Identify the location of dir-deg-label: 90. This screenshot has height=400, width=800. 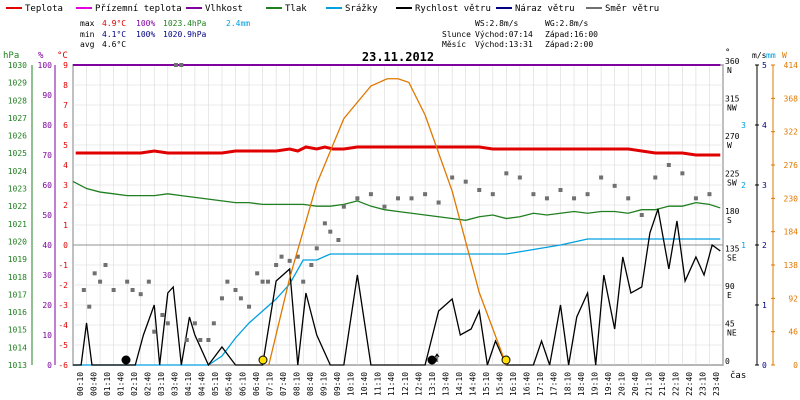
(730, 286).